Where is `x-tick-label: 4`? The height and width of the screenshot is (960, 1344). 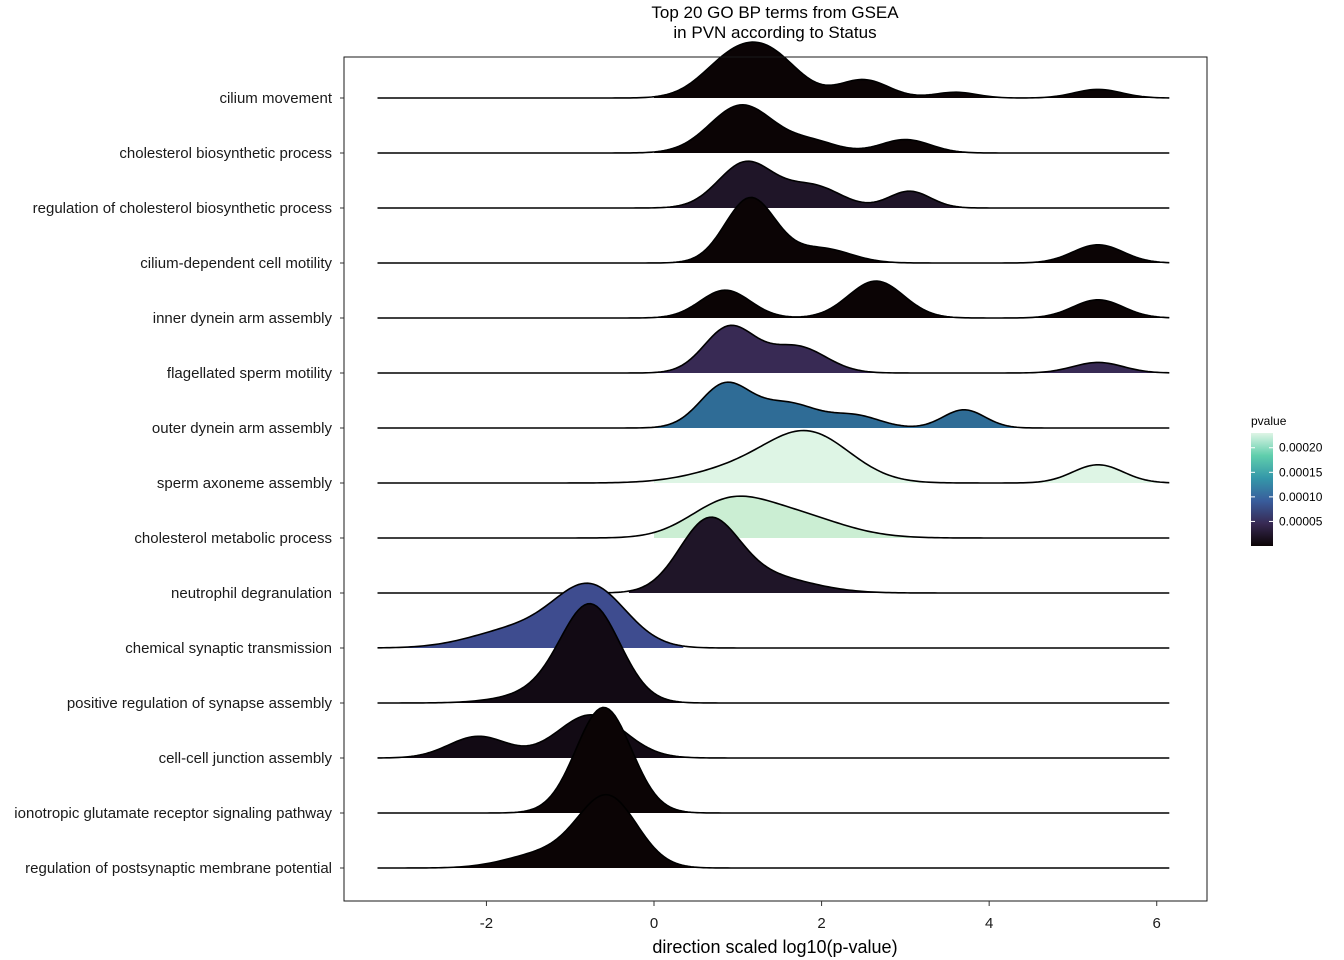
x-tick-label: 4 is located at coordinates (989, 923).